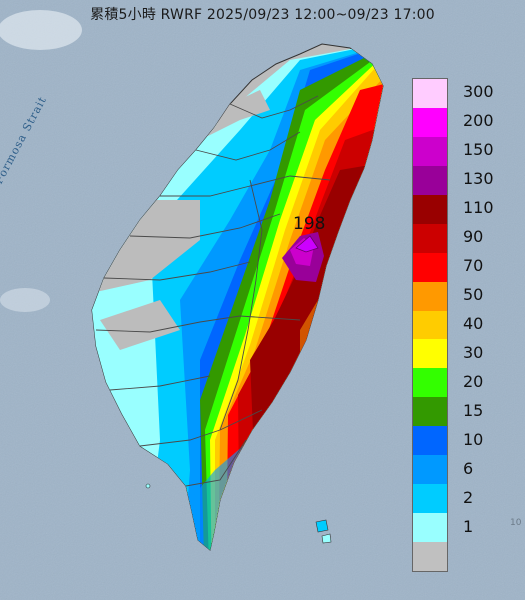 The height and width of the screenshot is (600, 525). I want to click on orchid-island, so click(326, 538).